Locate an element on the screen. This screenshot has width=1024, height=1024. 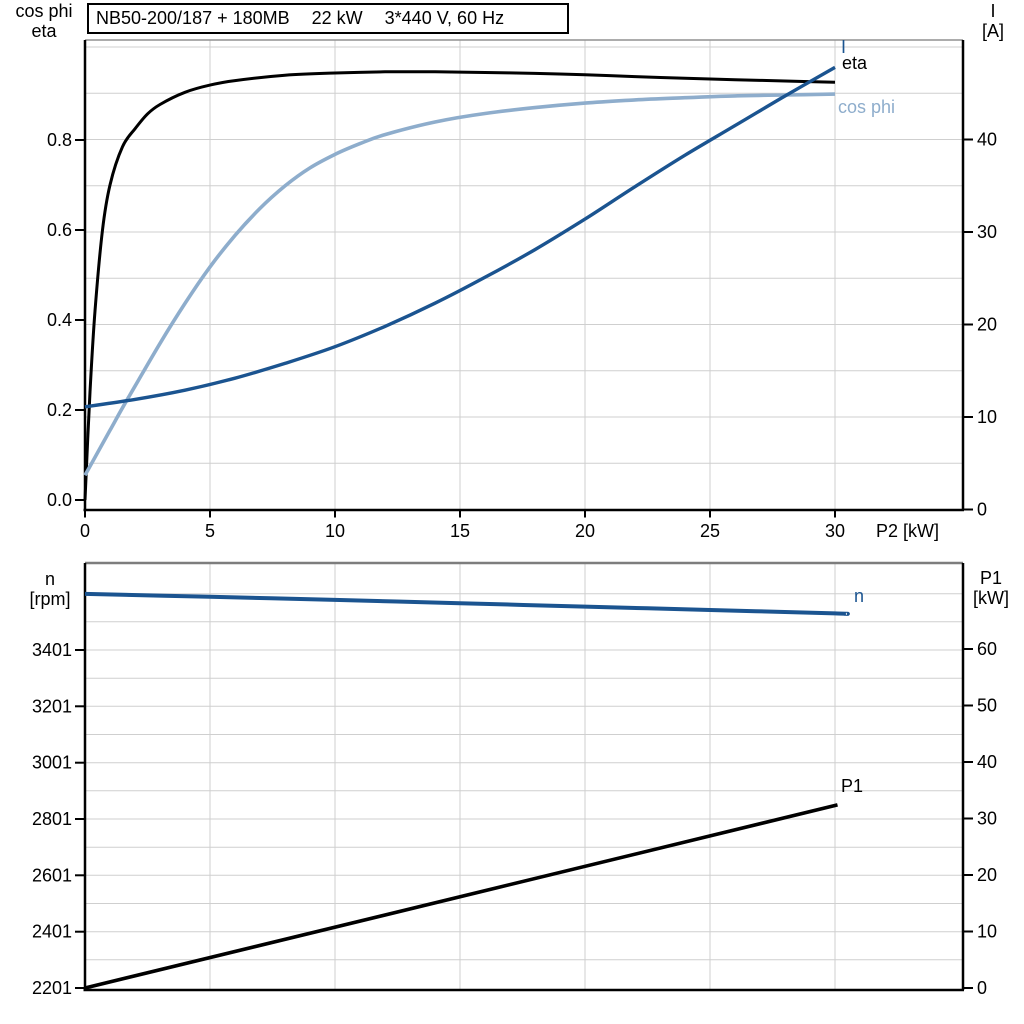
n-axis-title-line2: [rpm] is located at coordinates (50, 599).